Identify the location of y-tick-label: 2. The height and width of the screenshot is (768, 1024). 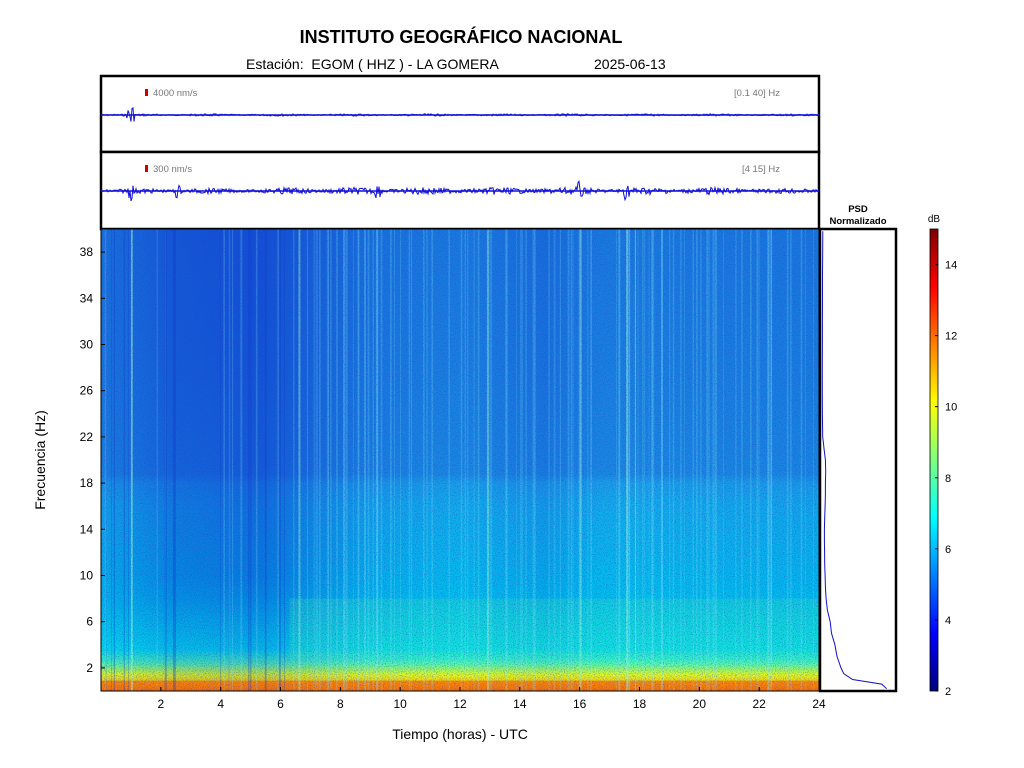
(89, 668).